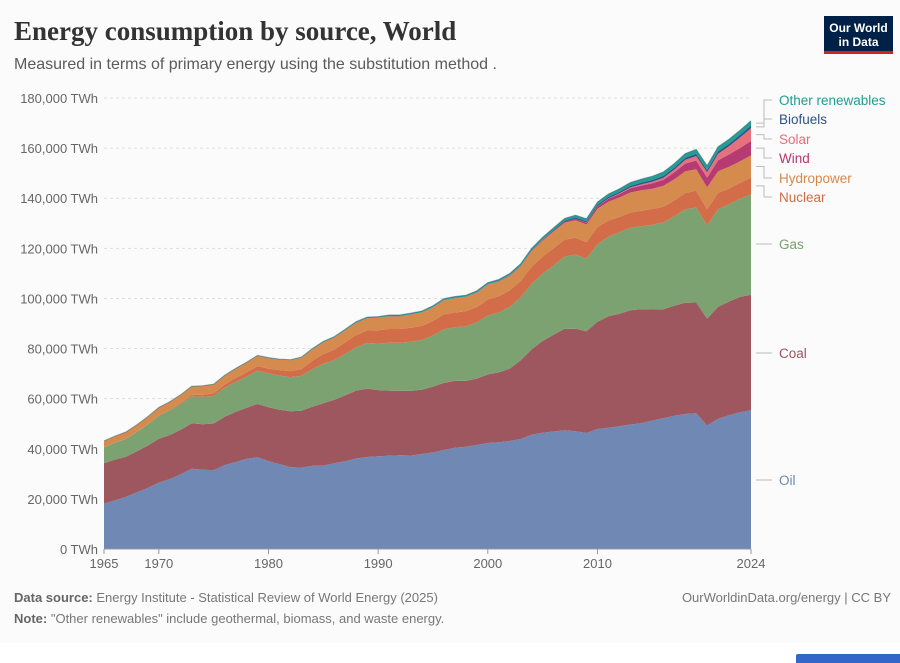  I want to click on legend-label-oil: Oil, so click(787, 480).